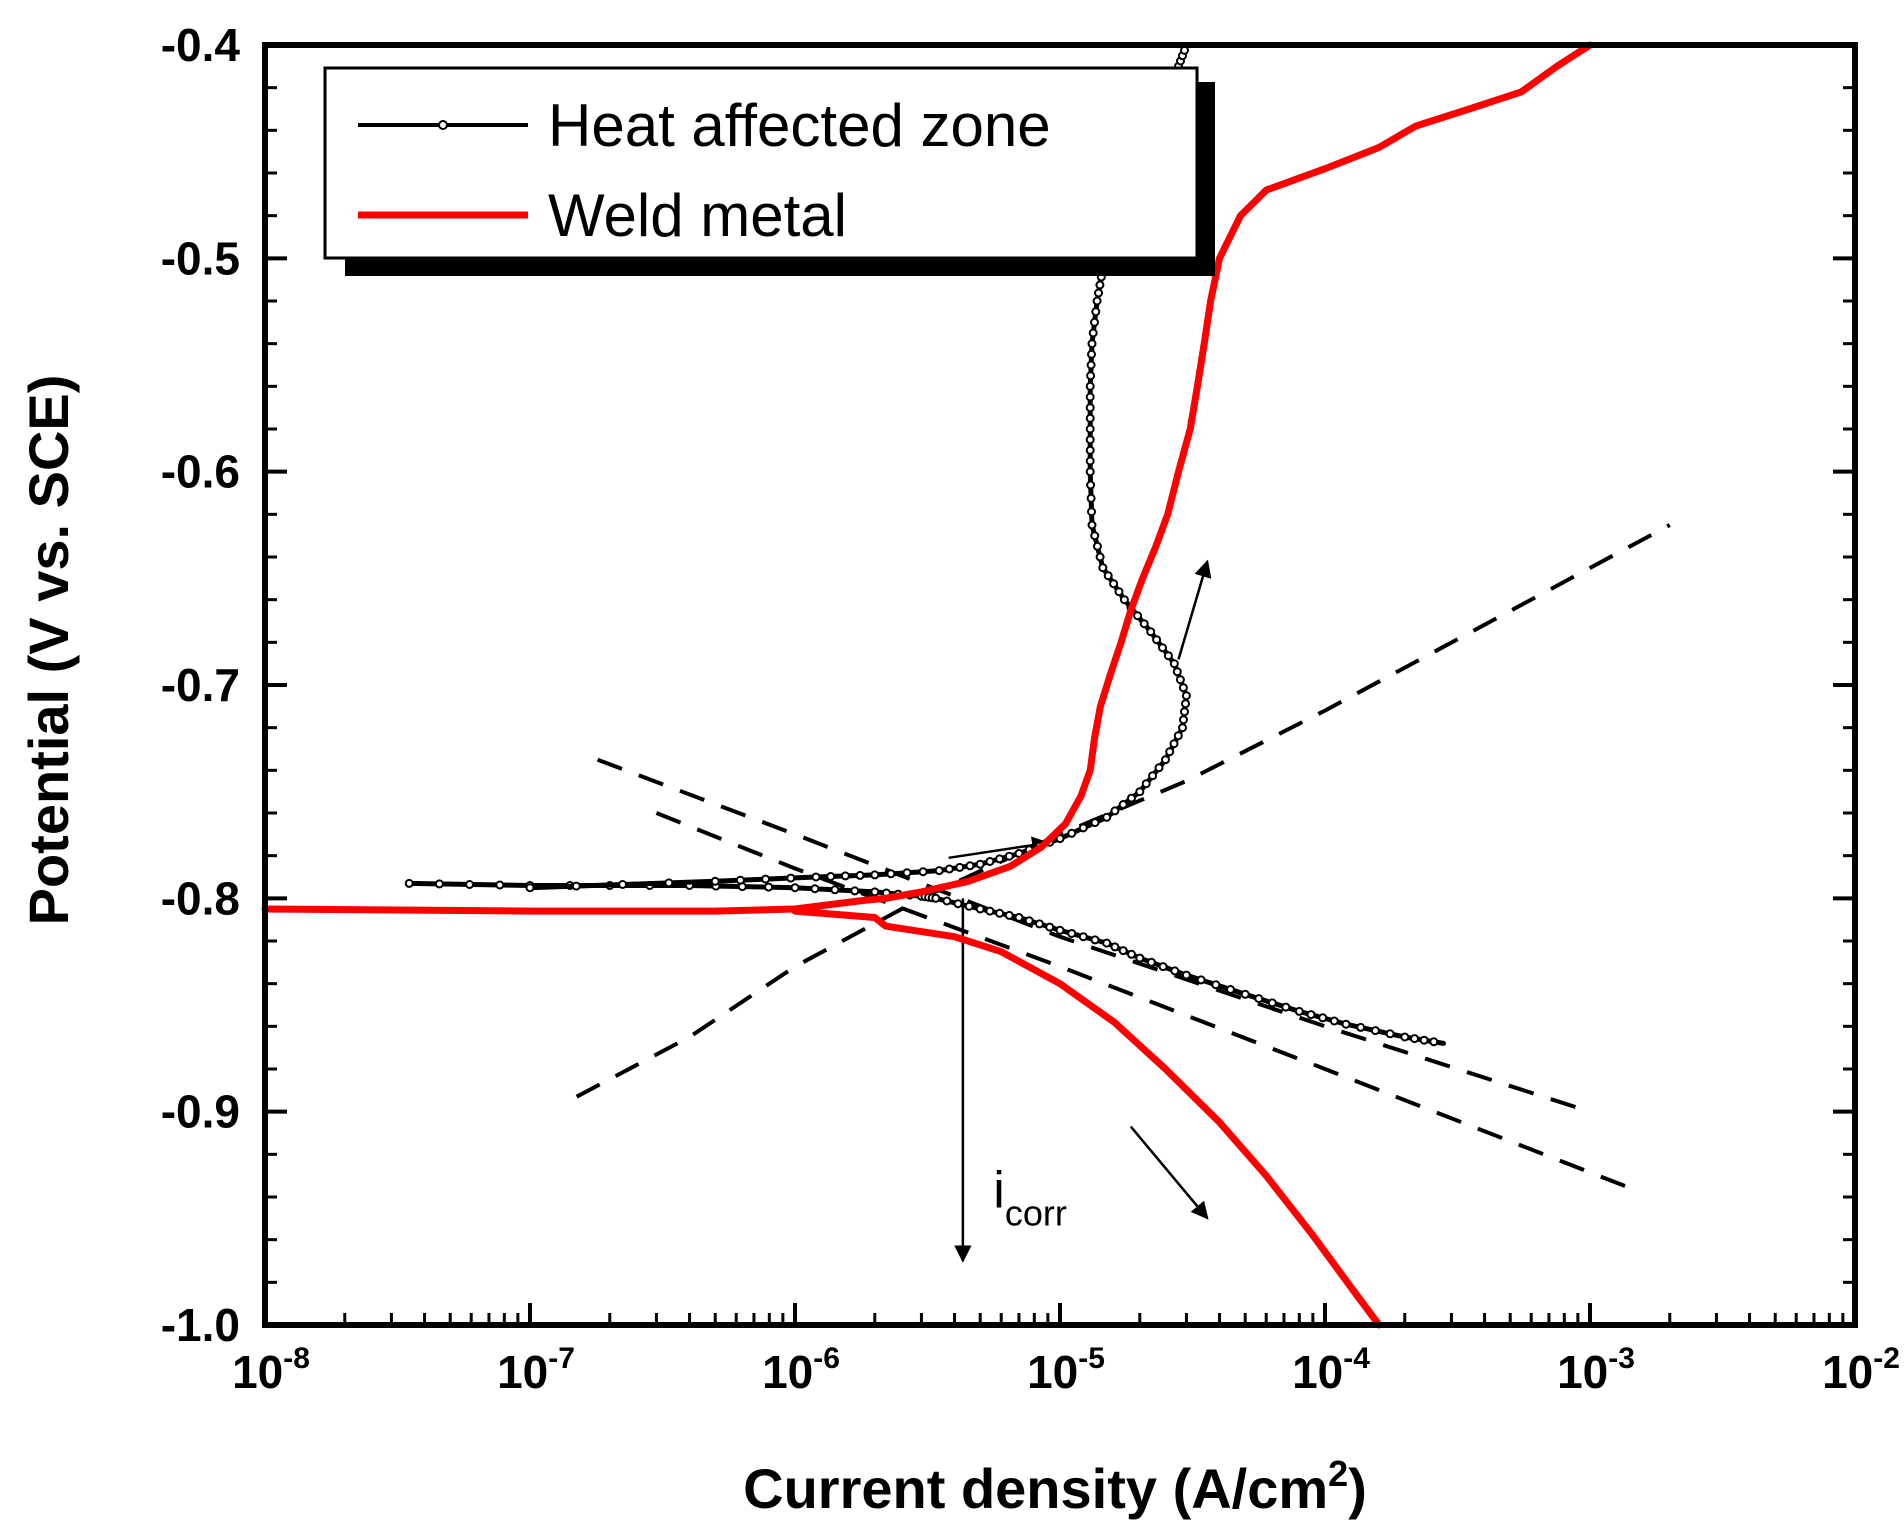  Describe the element at coordinates (1036, 1213) in the screenshot. I see `icorr-subscript: corr` at that location.